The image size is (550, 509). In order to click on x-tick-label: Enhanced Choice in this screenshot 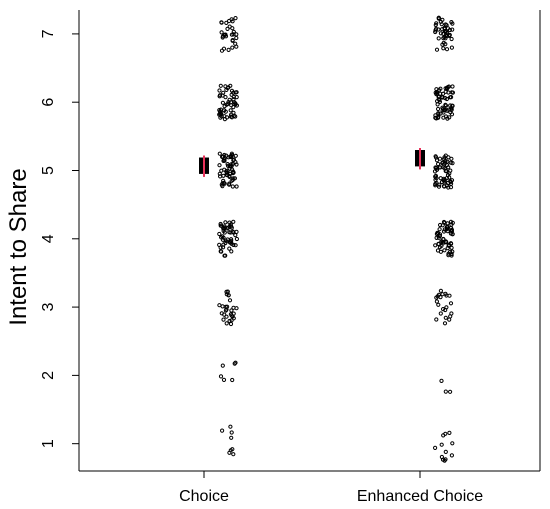, I will do `click(420, 496)`.